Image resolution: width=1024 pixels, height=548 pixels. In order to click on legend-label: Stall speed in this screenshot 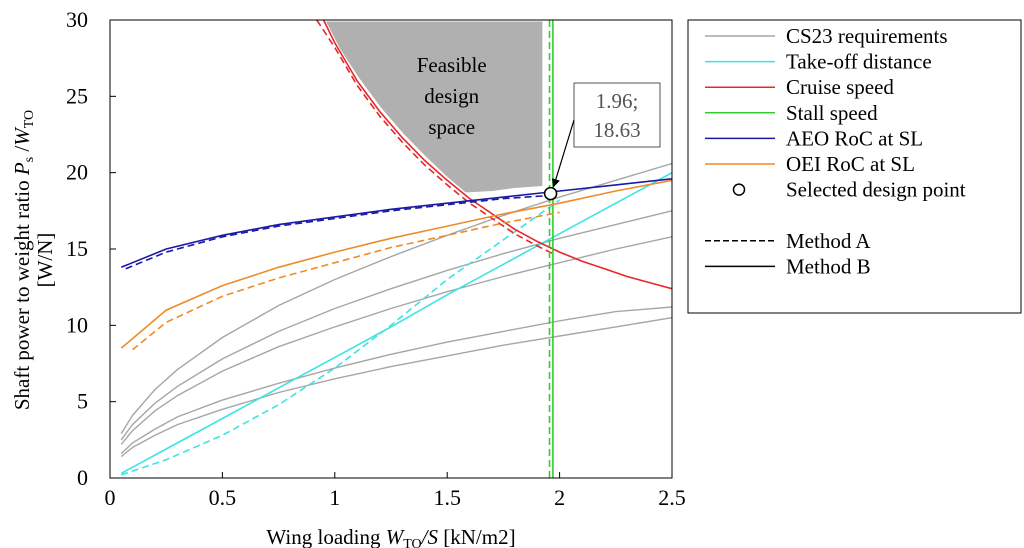, I will do `click(832, 113)`.